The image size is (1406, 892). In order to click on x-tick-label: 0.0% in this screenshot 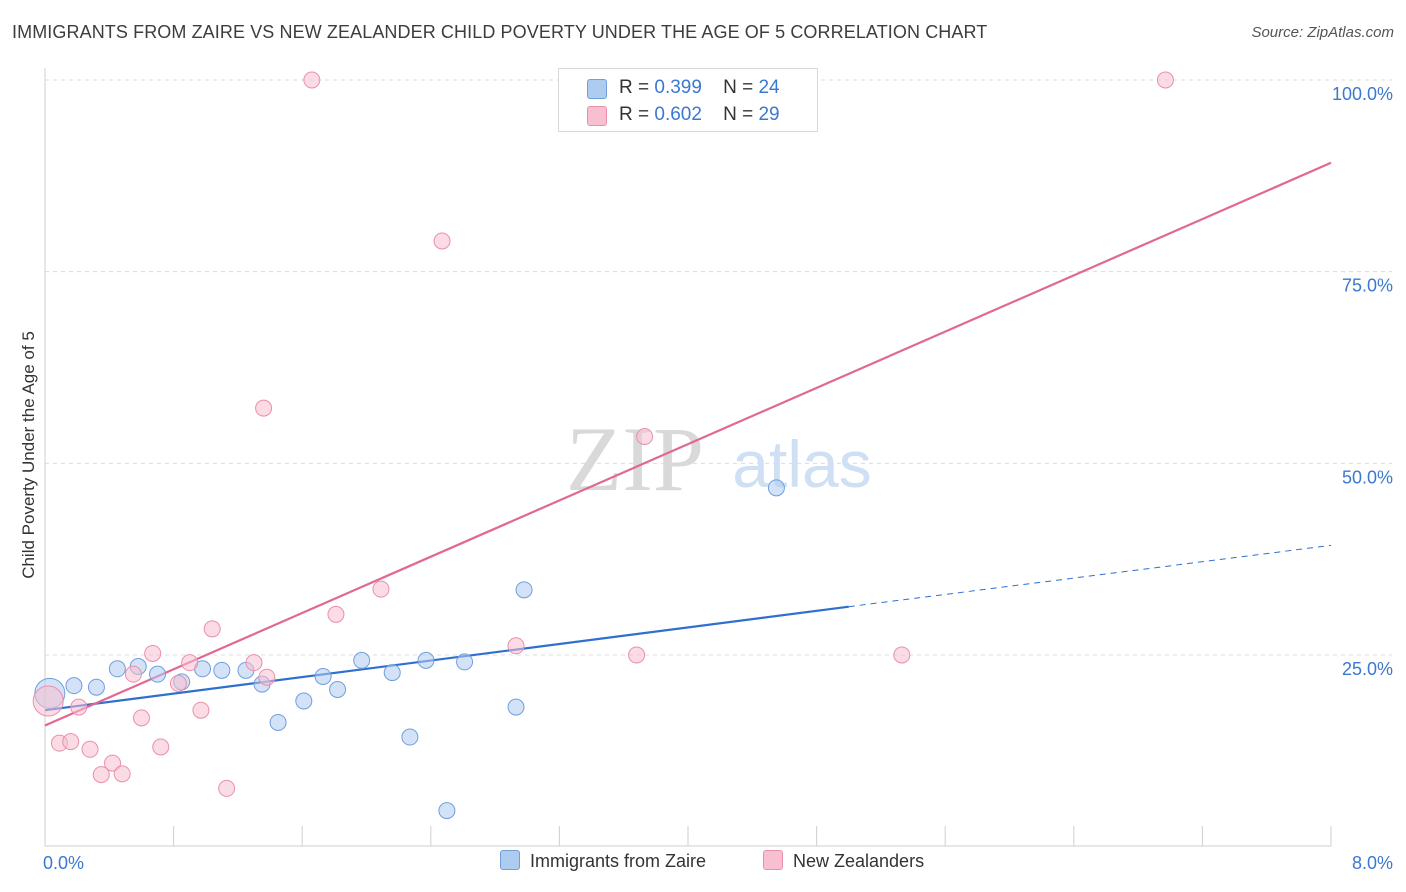, I will do `click(63, 863)`.